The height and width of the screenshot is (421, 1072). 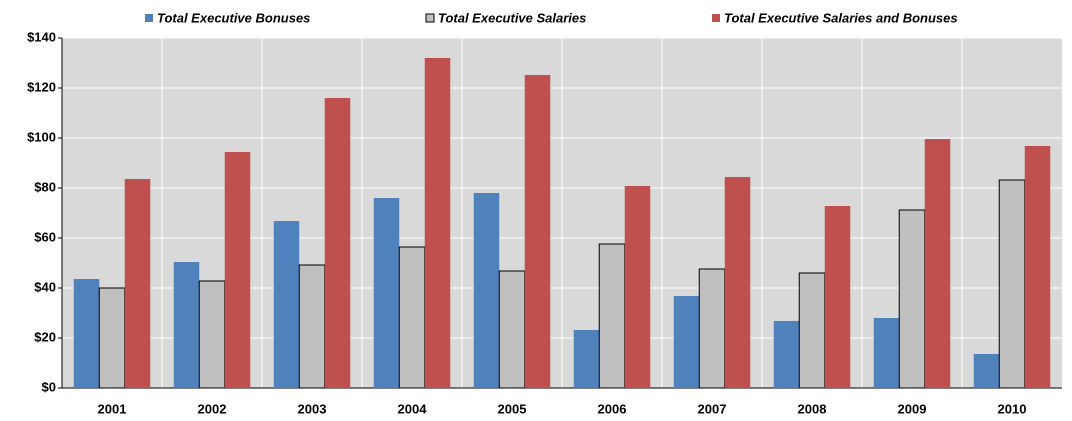 What do you see at coordinates (413, 408) in the screenshot?
I see `x-tick-label: 2004` at bounding box center [413, 408].